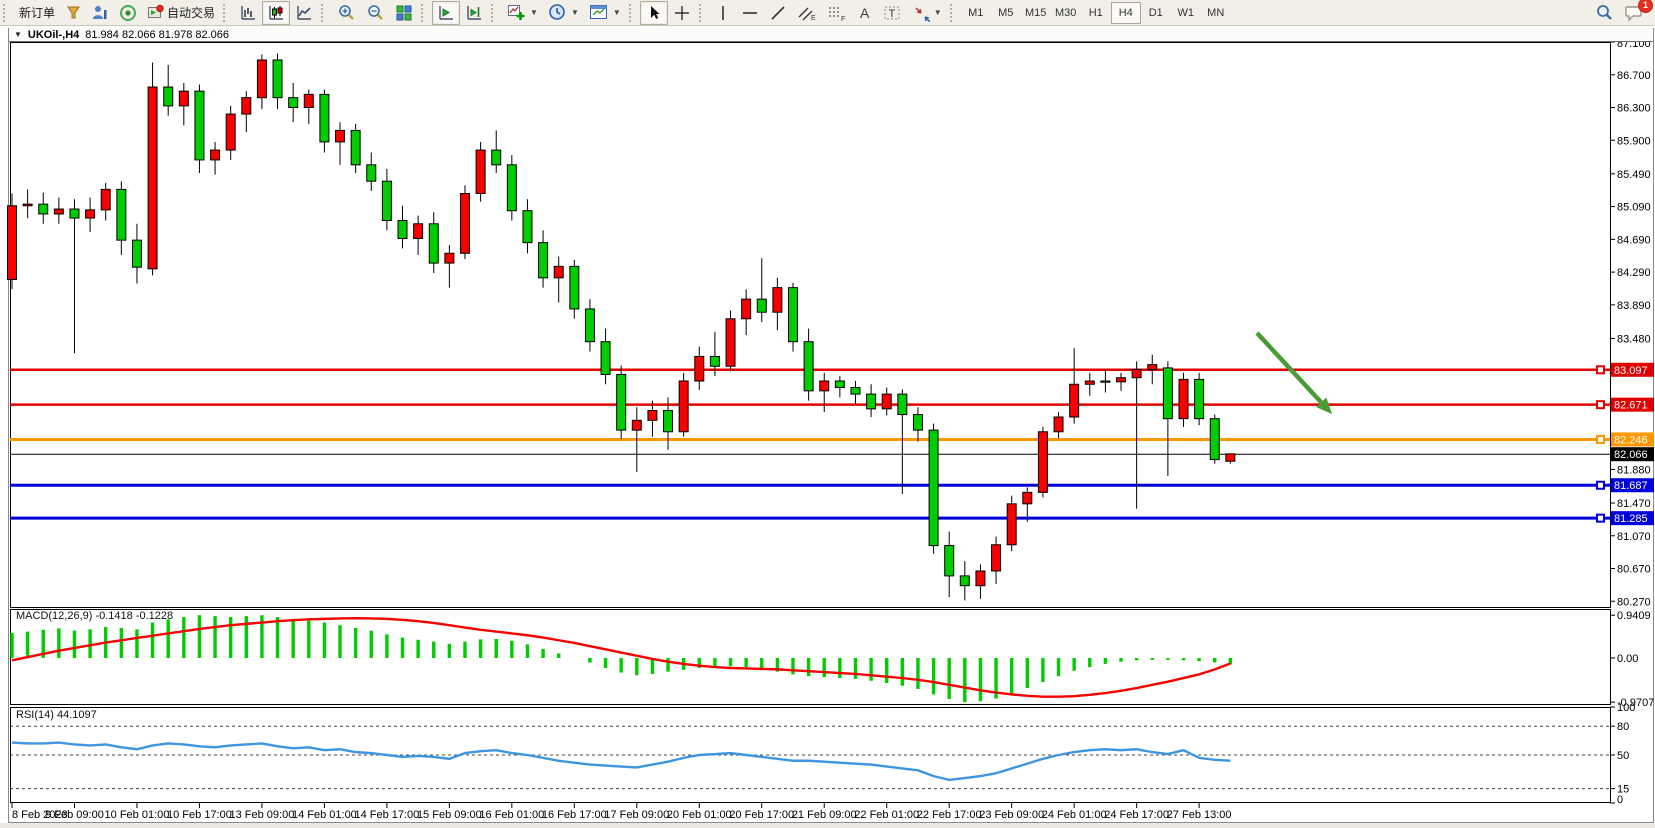 The image size is (1655, 828). What do you see at coordinates (636, 815) in the screenshot?
I see `time-tick-label: 17 Feb 09:00` at bounding box center [636, 815].